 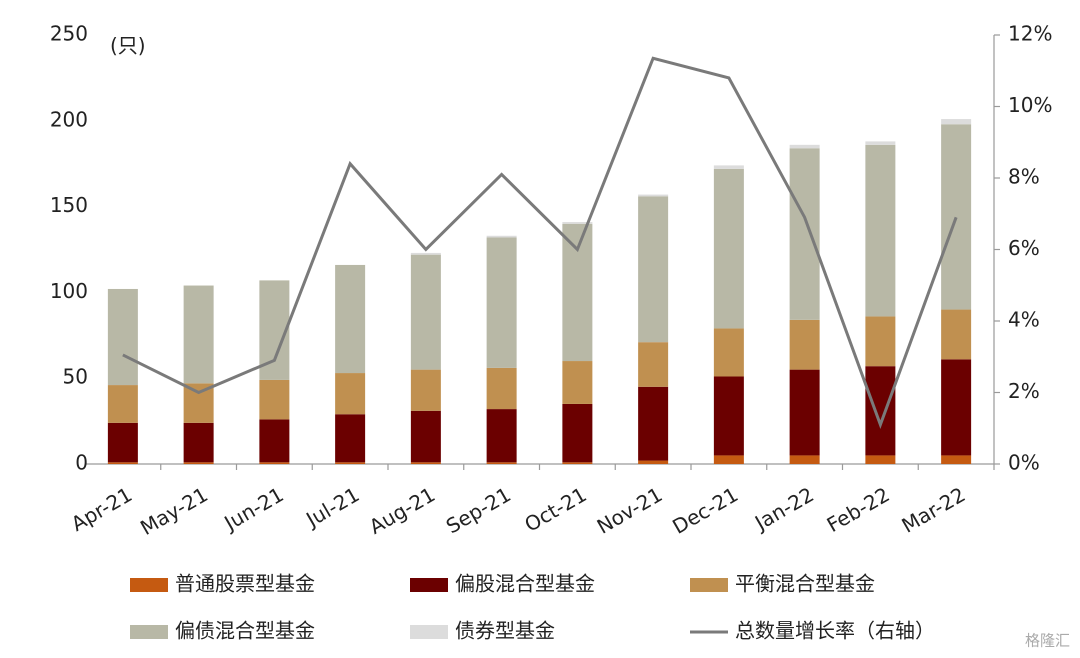 I want to click on y2-tick-label: 10%, so click(x=1030, y=105).